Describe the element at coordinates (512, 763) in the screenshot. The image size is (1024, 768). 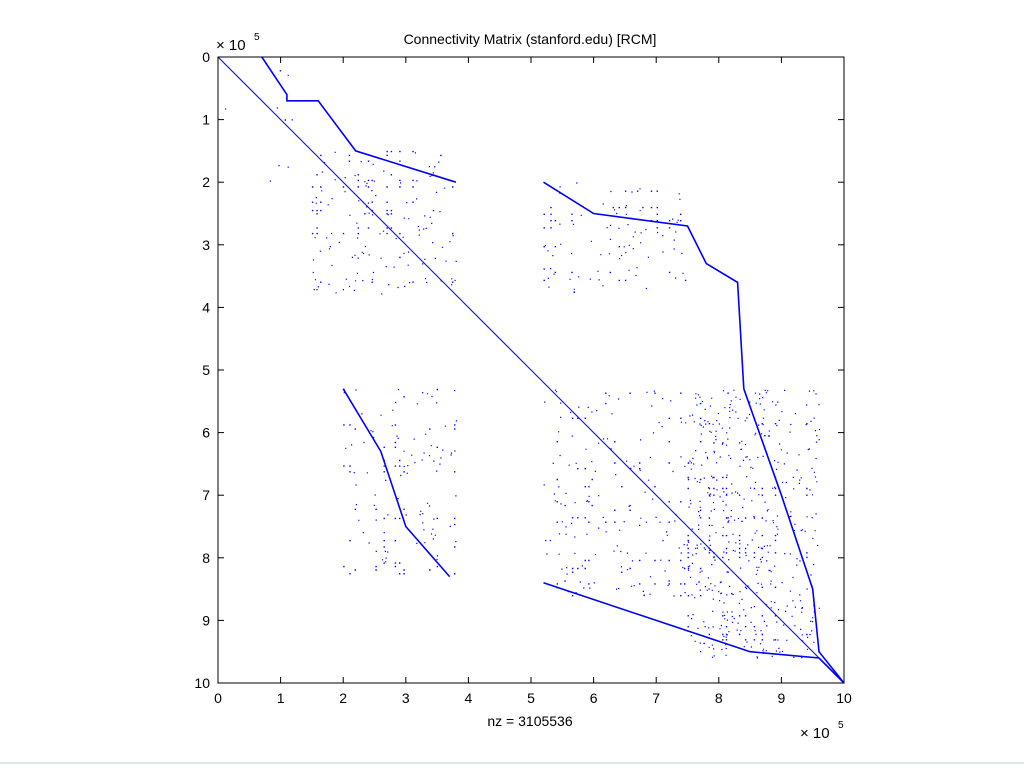
I see `bottom-rule` at that location.